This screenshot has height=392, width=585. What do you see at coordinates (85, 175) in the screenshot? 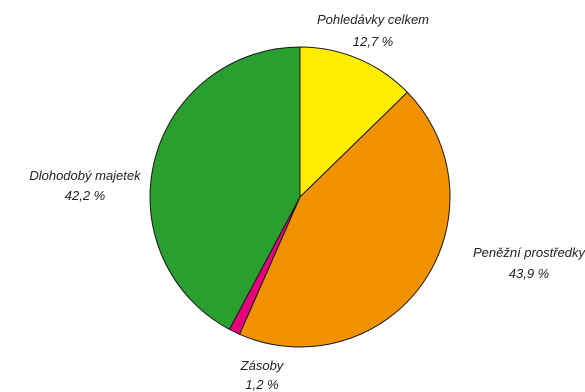
I see `slice-label-dlouhodoby-majetek: Dlohodobý majetek` at bounding box center [85, 175].